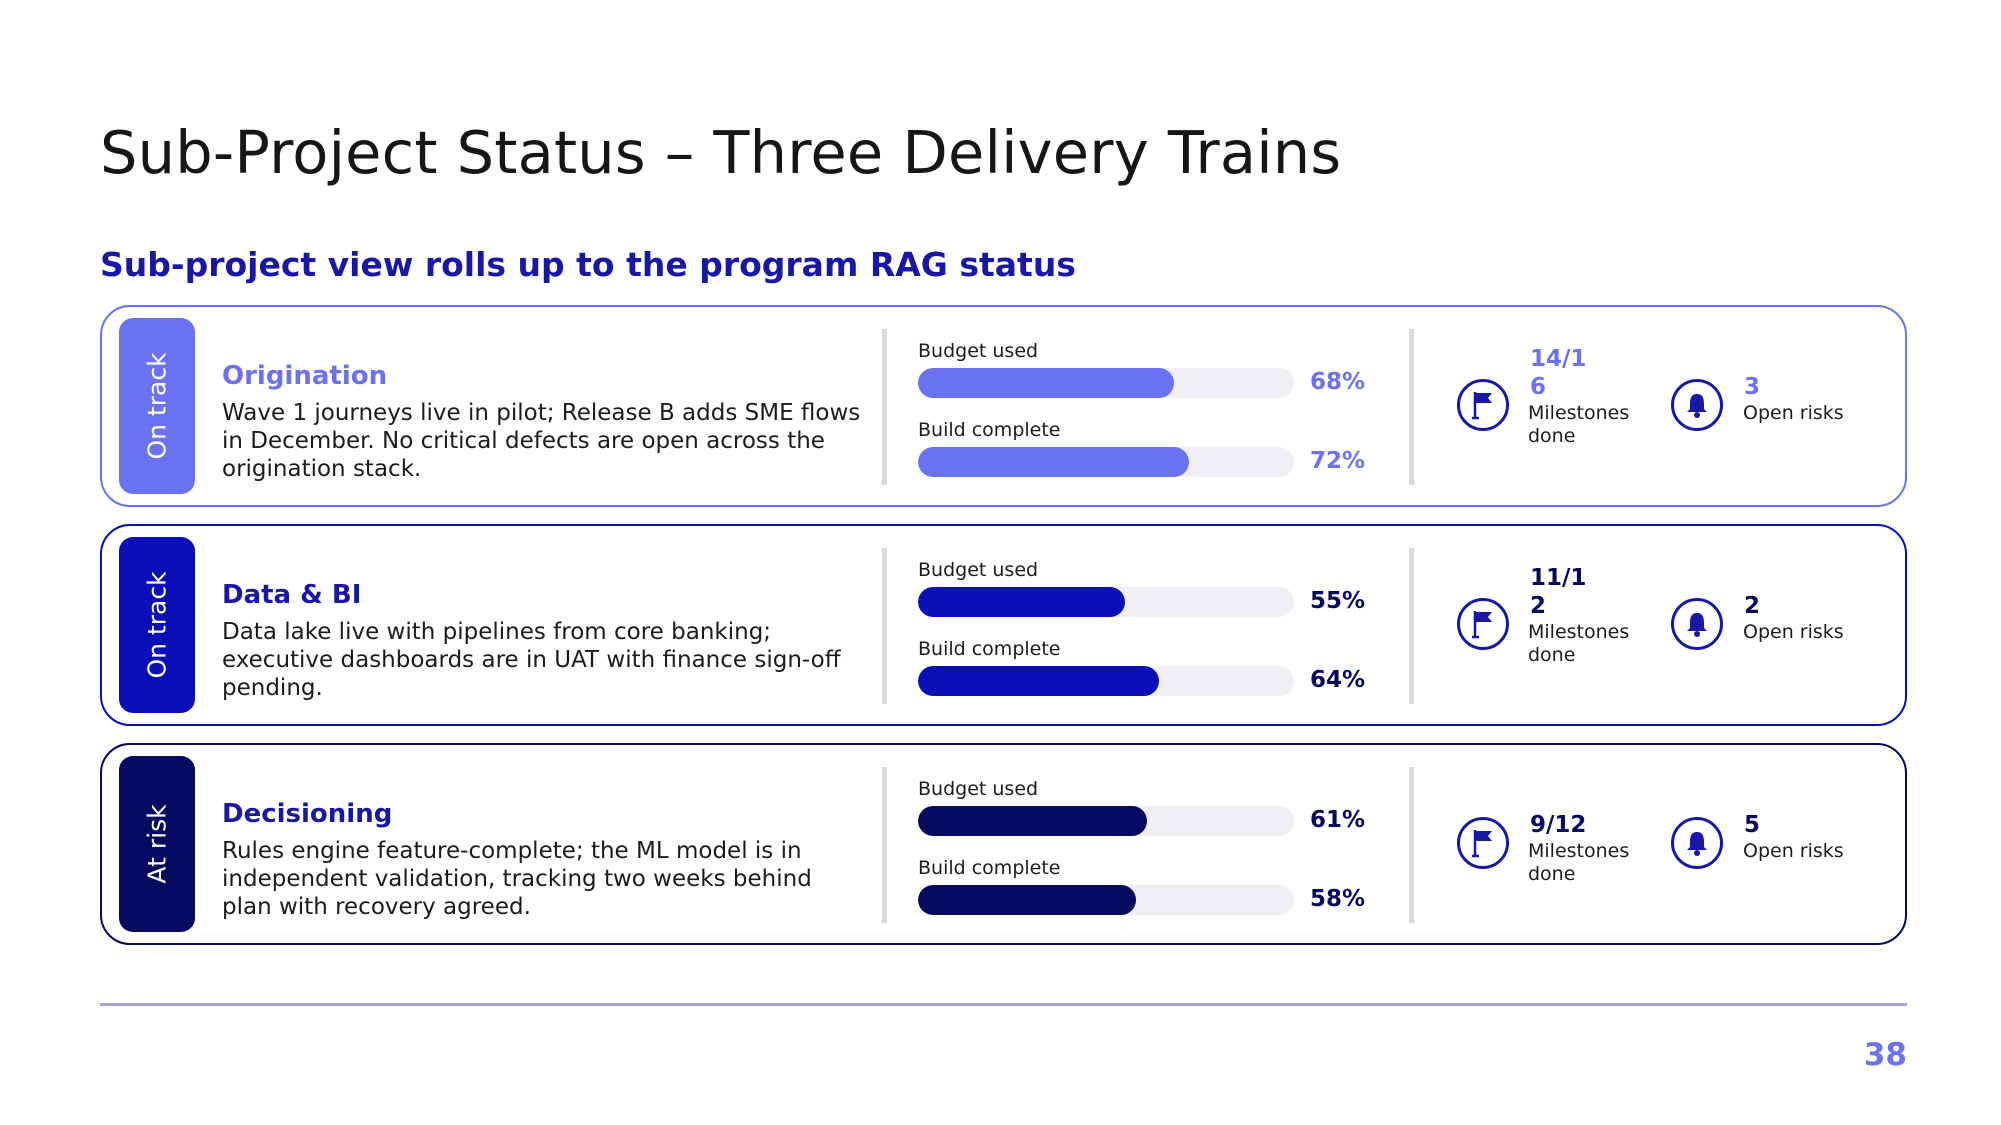  I want to click on build-percent: 58%, so click(1338, 899).